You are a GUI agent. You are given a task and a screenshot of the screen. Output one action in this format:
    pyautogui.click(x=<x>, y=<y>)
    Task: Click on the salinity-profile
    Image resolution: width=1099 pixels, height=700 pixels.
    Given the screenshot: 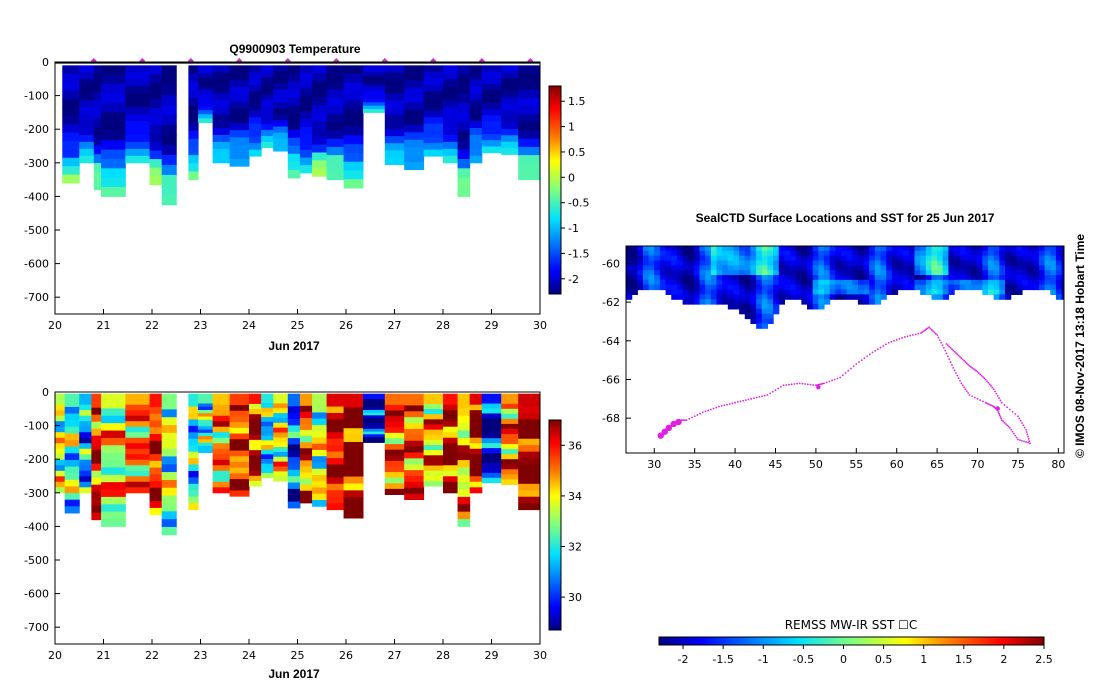 What is the action you would take?
    pyautogui.click(x=255, y=440)
    